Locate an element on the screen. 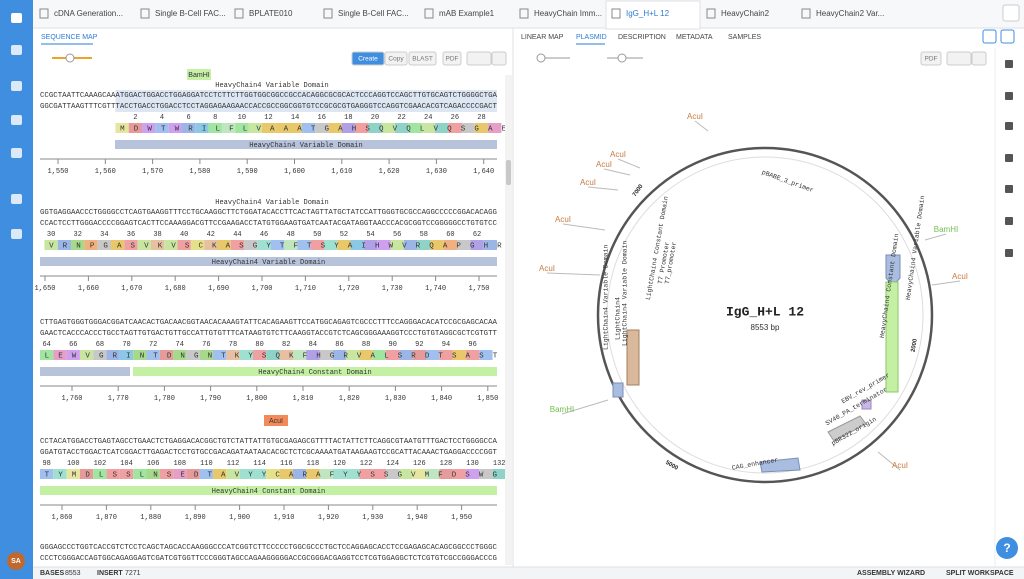 This screenshot has height=579, width=1024. aa-number: 38 is located at coordinates (157, 235).